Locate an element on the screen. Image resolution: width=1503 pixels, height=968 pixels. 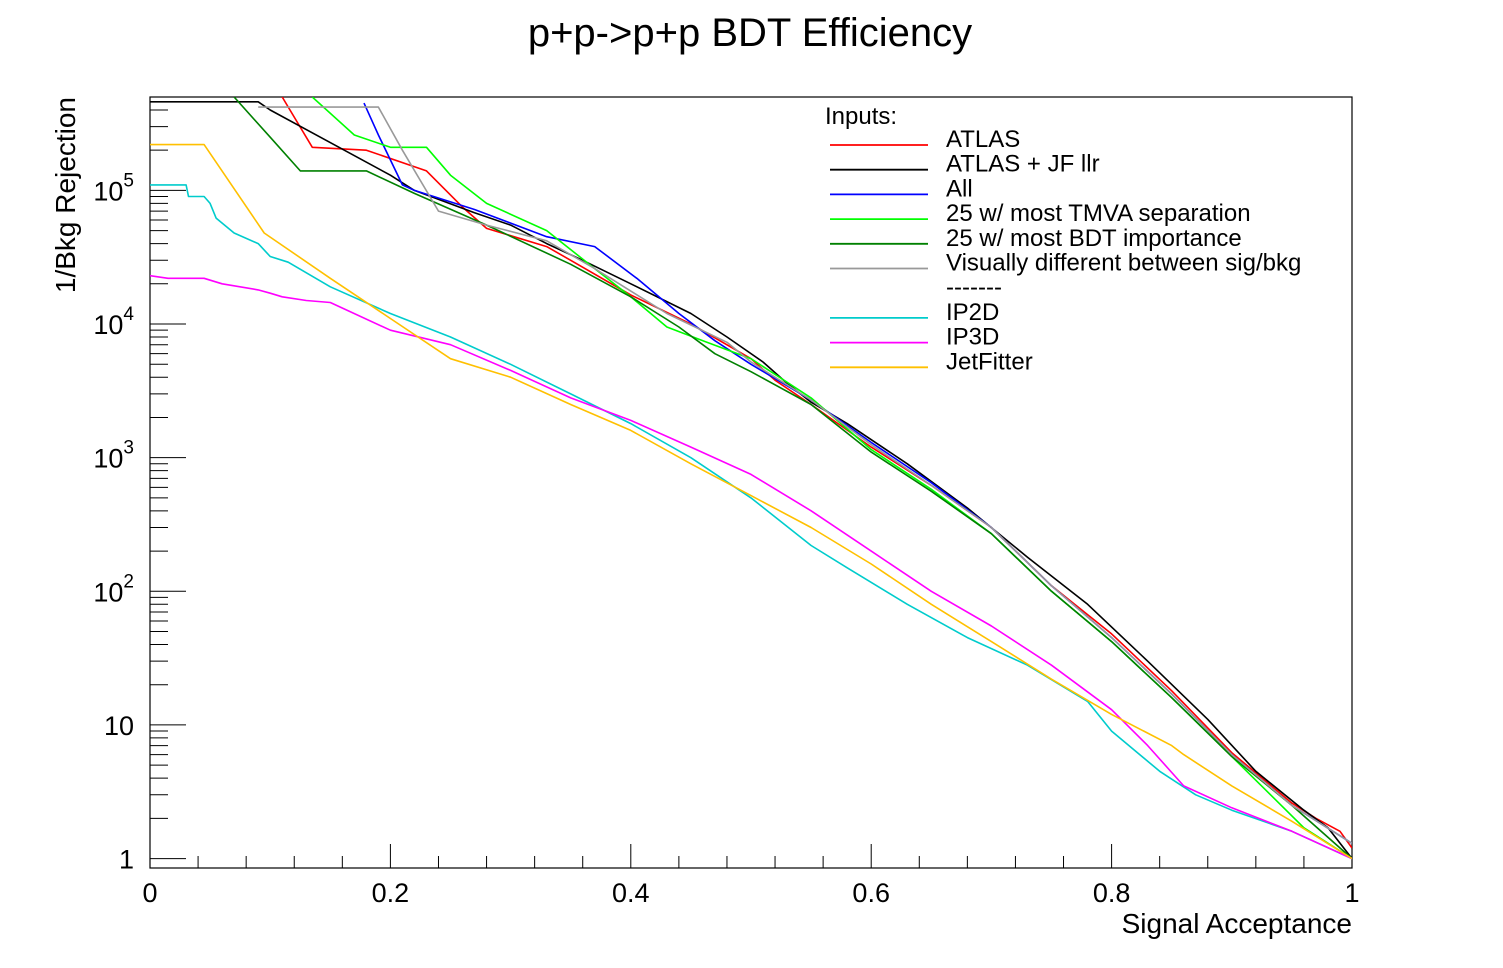
x-tick-label: 0 is located at coordinates (149, 893).